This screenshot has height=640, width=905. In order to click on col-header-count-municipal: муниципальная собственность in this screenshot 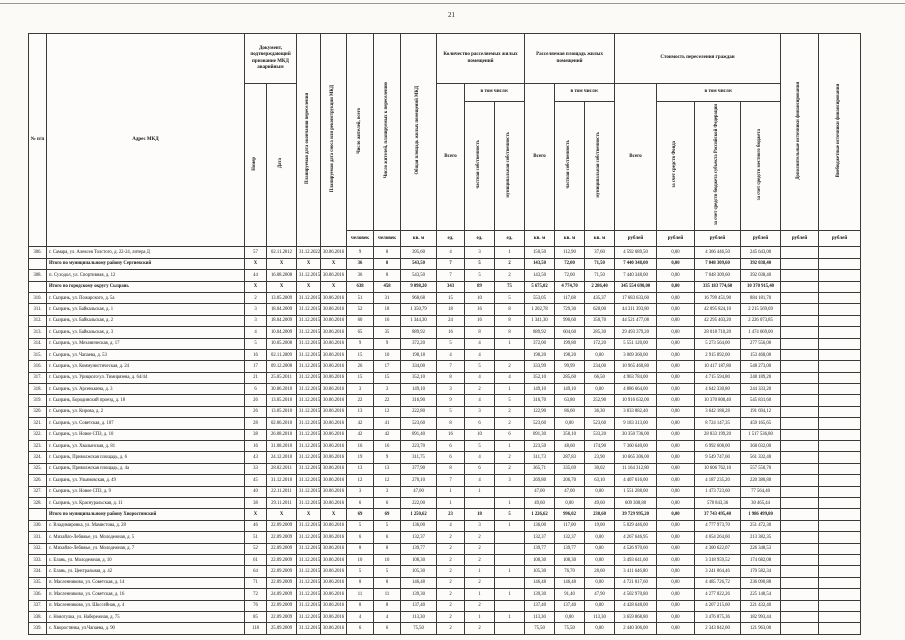, I will do `click(510, 166)`.